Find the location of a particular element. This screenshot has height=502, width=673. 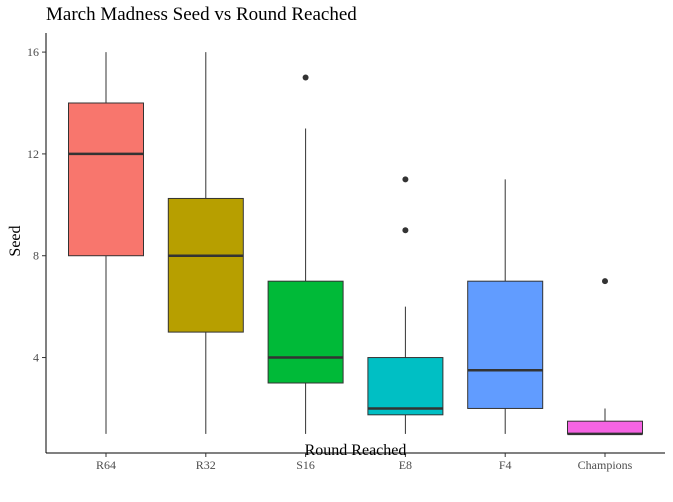

y-tick-label: 16 is located at coordinates (33, 52).